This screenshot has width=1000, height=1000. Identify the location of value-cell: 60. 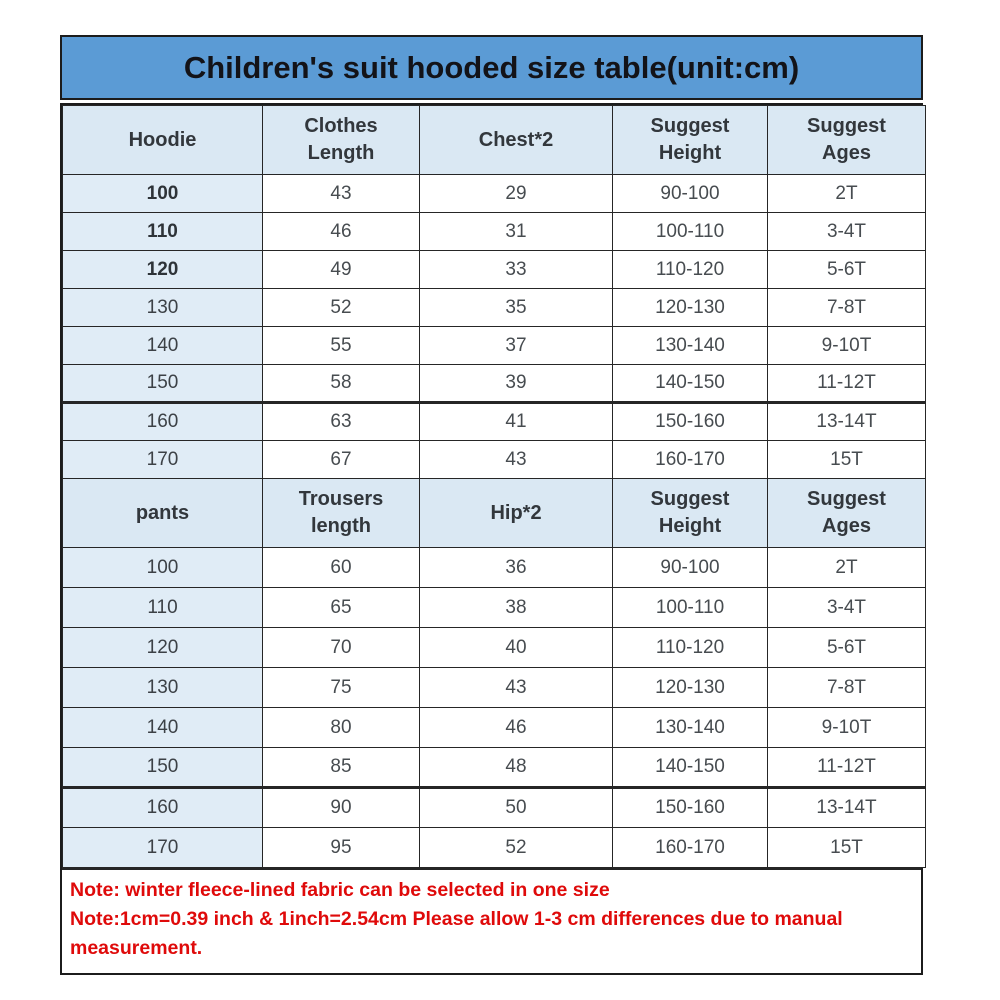
(341, 567).